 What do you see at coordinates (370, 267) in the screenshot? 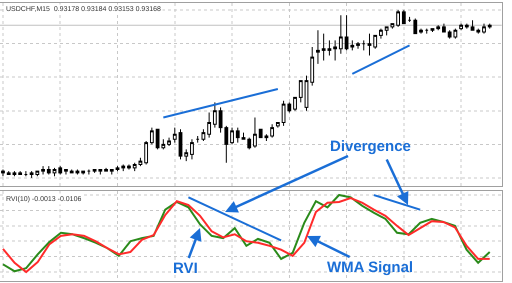
I see `annotation: WMA Signal` at bounding box center [370, 267].